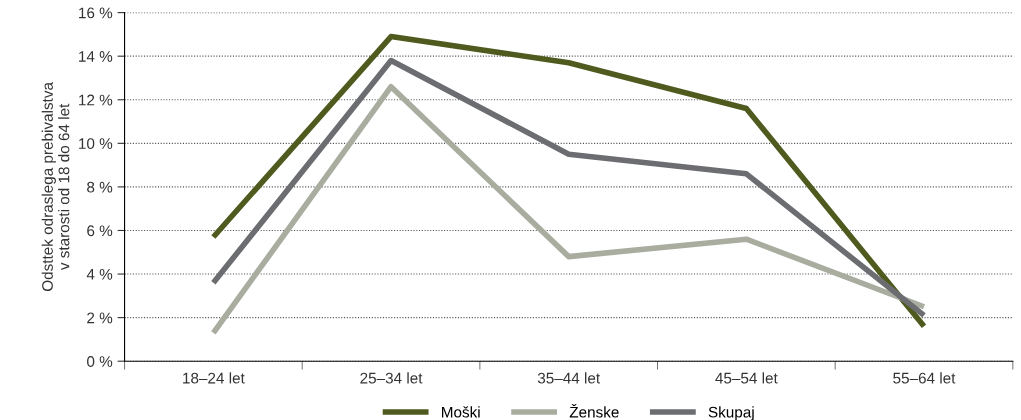  What do you see at coordinates (55, 187) in the screenshot?
I see `y-axis-title: Odsttek odraslega prebivalstva v starosti od 18 do 64 let` at bounding box center [55, 187].